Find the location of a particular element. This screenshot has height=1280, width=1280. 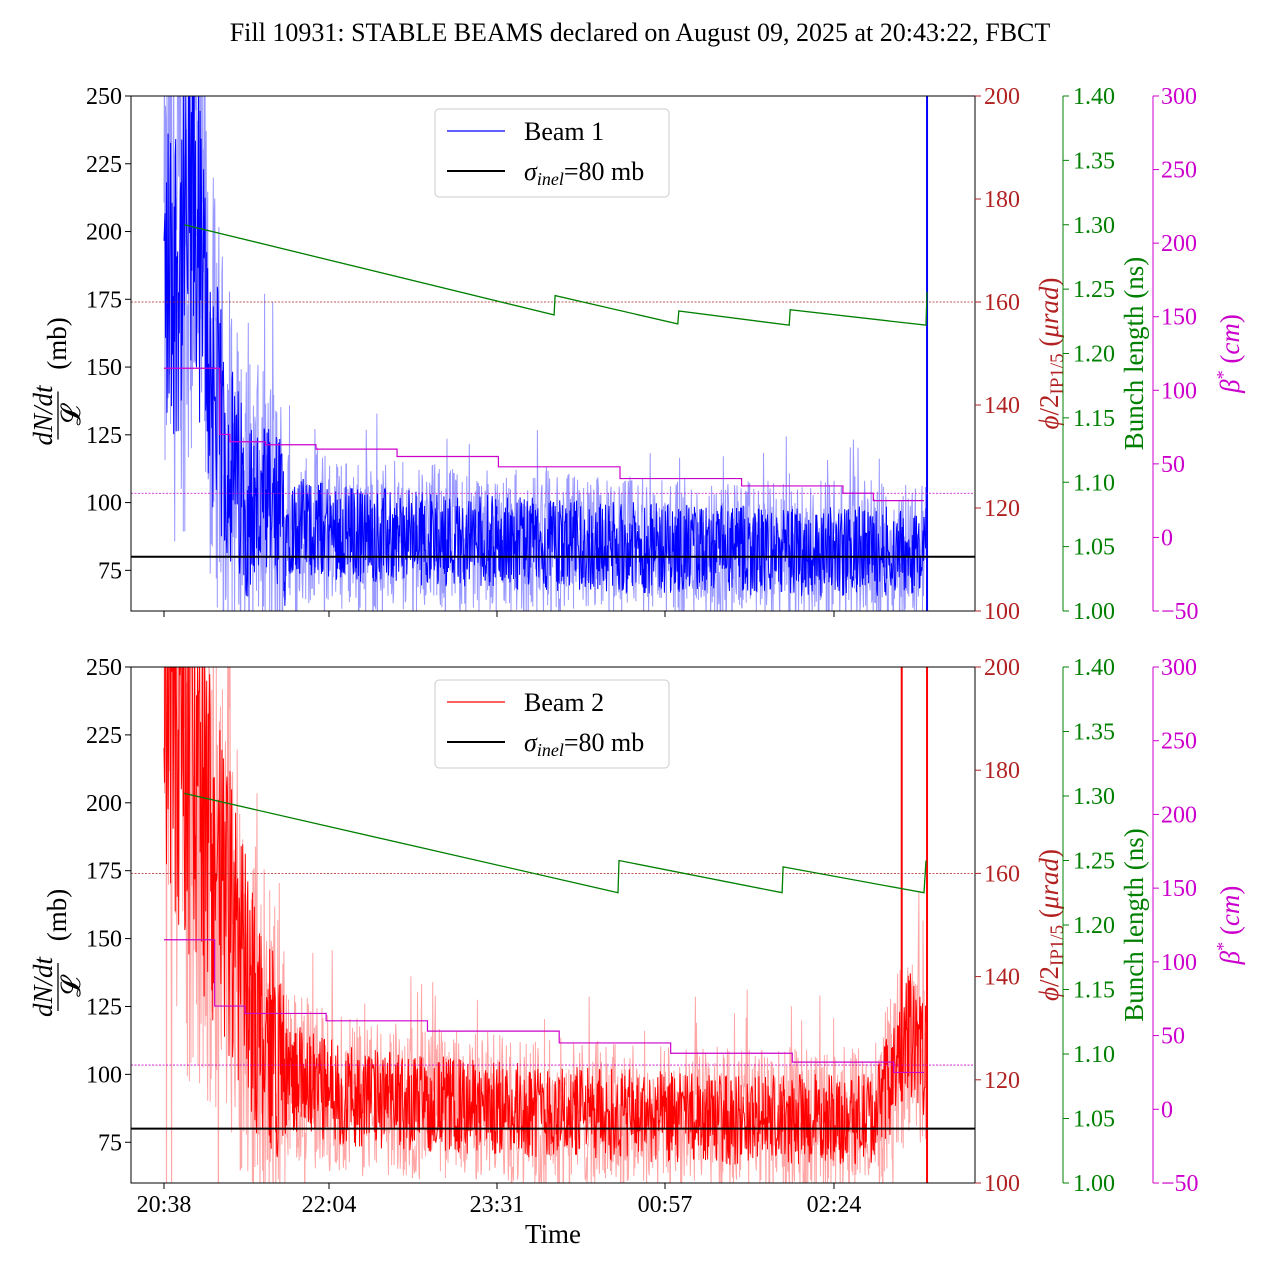

x-tick-label: 20:38 is located at coordinates (164, 1205).